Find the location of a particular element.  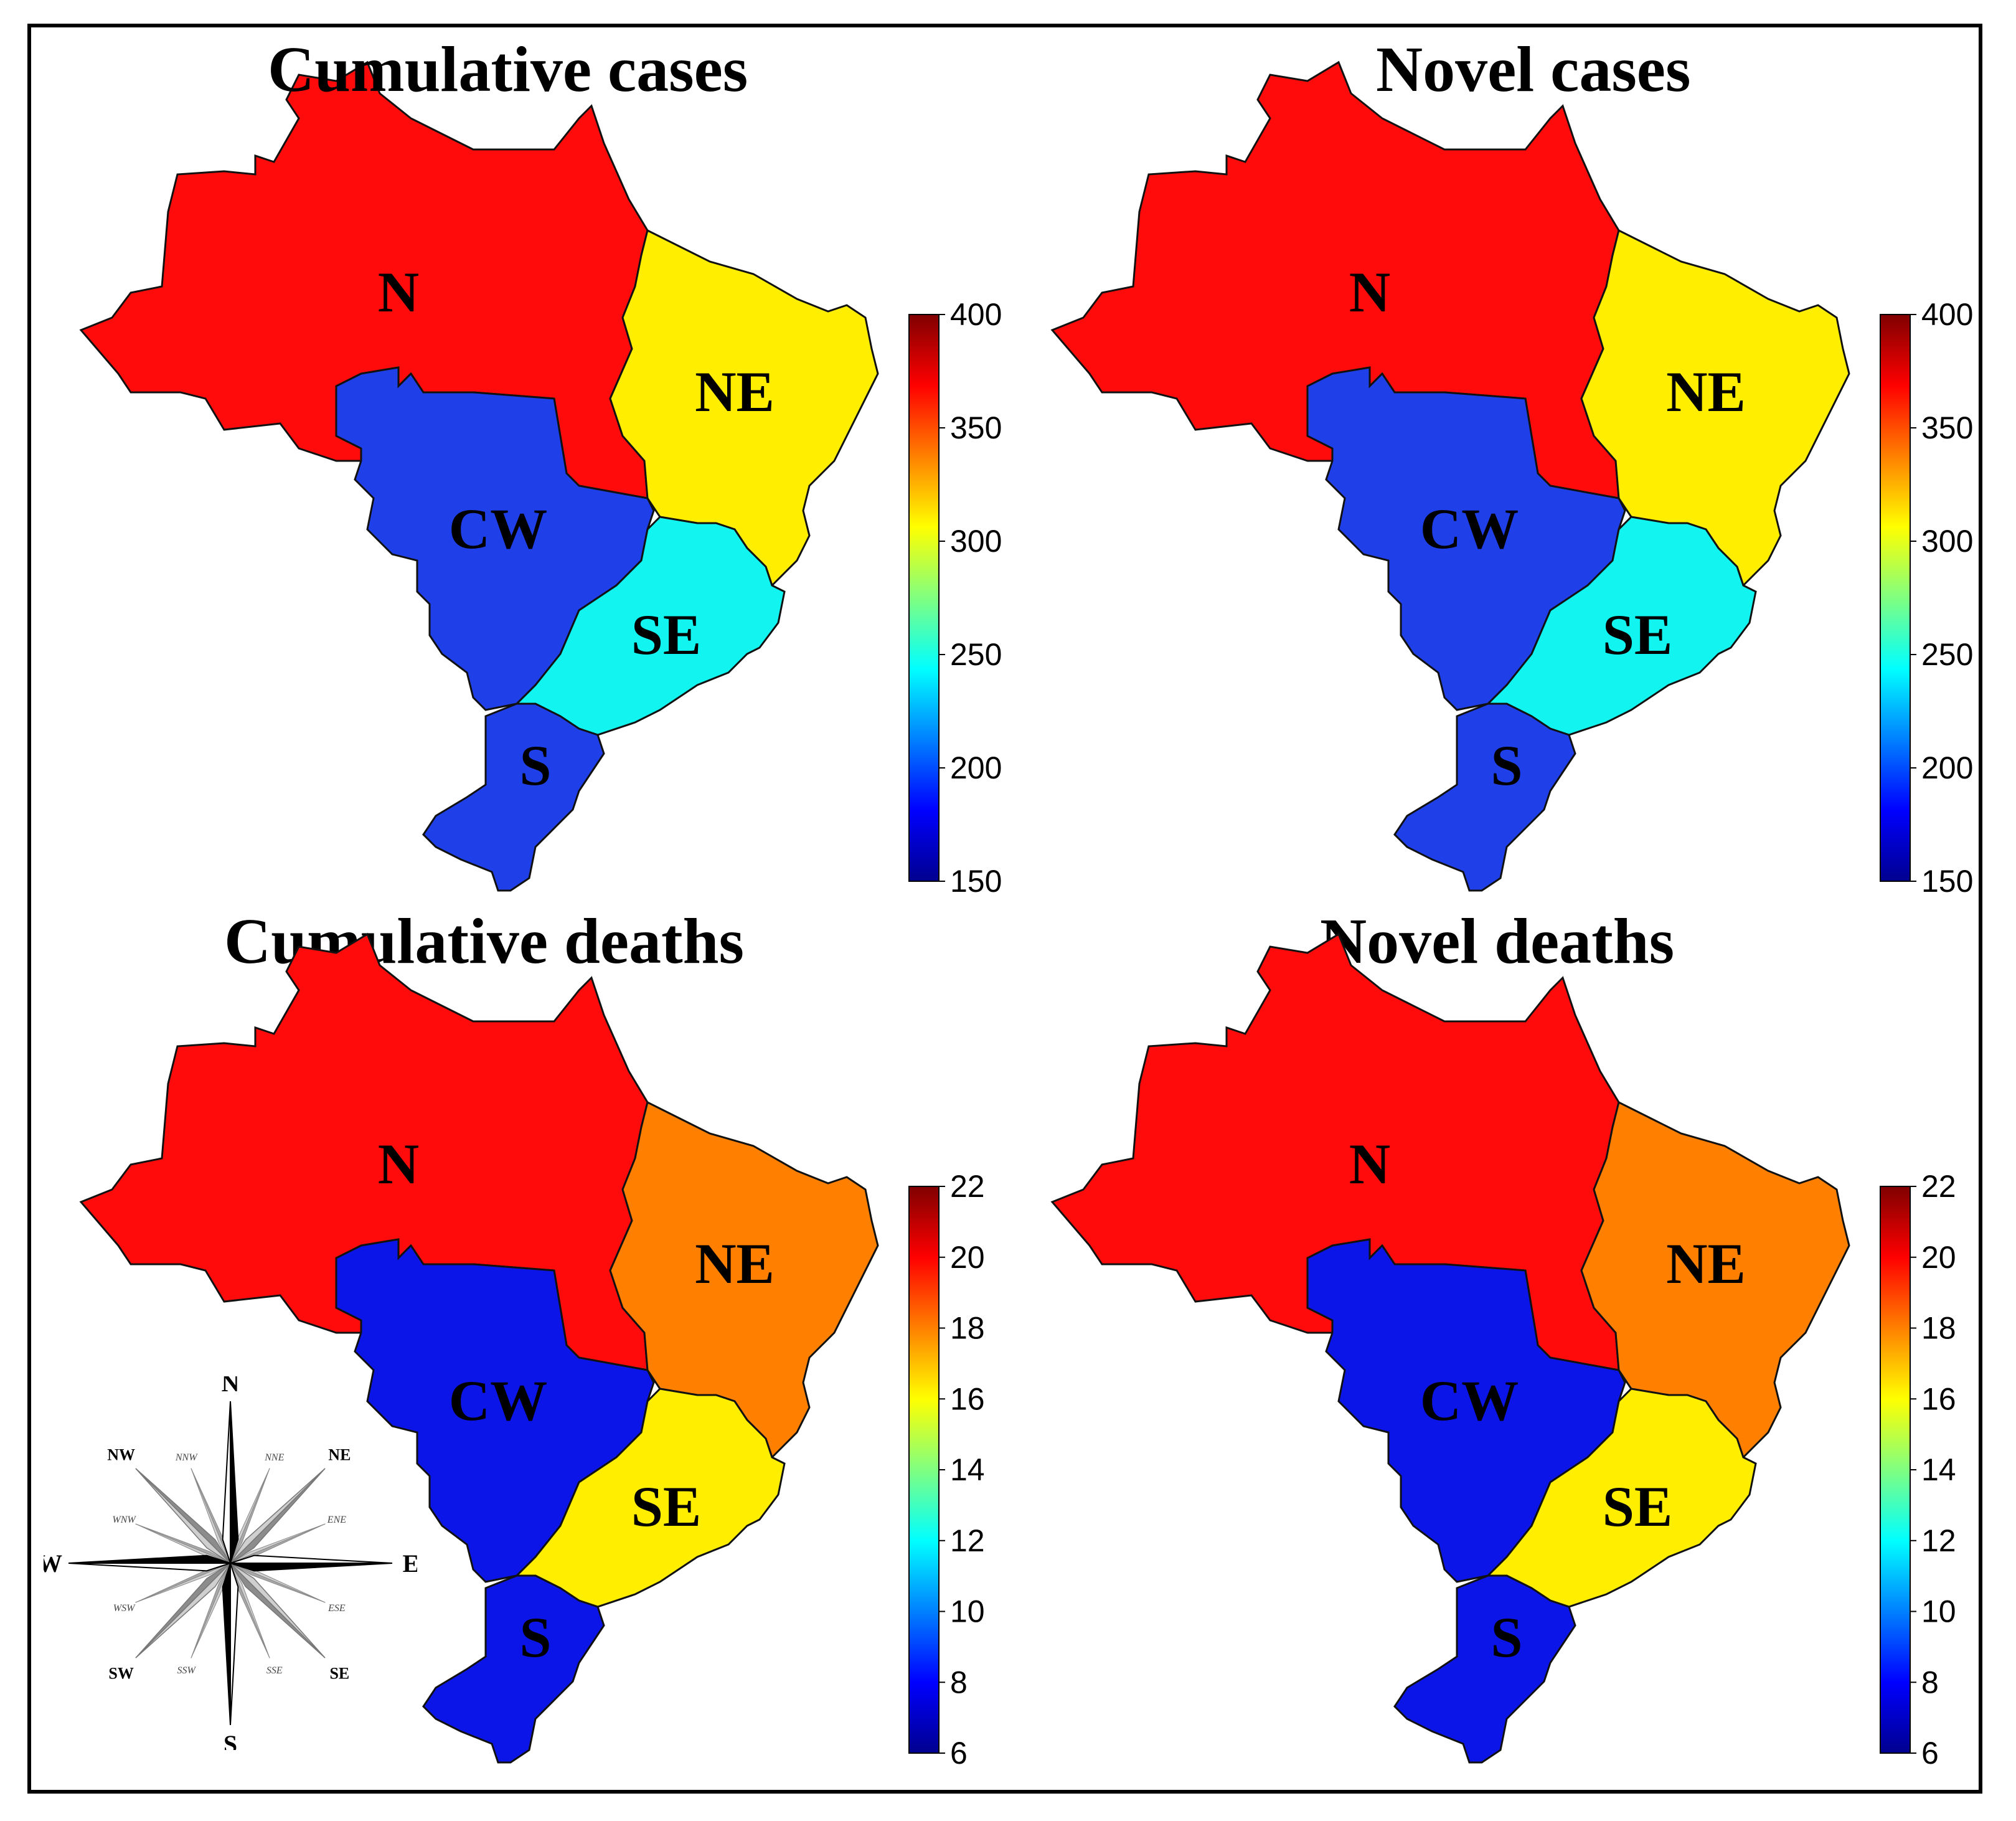

compass-label-intercardinal: NW is located at coordinates (121, 1455).